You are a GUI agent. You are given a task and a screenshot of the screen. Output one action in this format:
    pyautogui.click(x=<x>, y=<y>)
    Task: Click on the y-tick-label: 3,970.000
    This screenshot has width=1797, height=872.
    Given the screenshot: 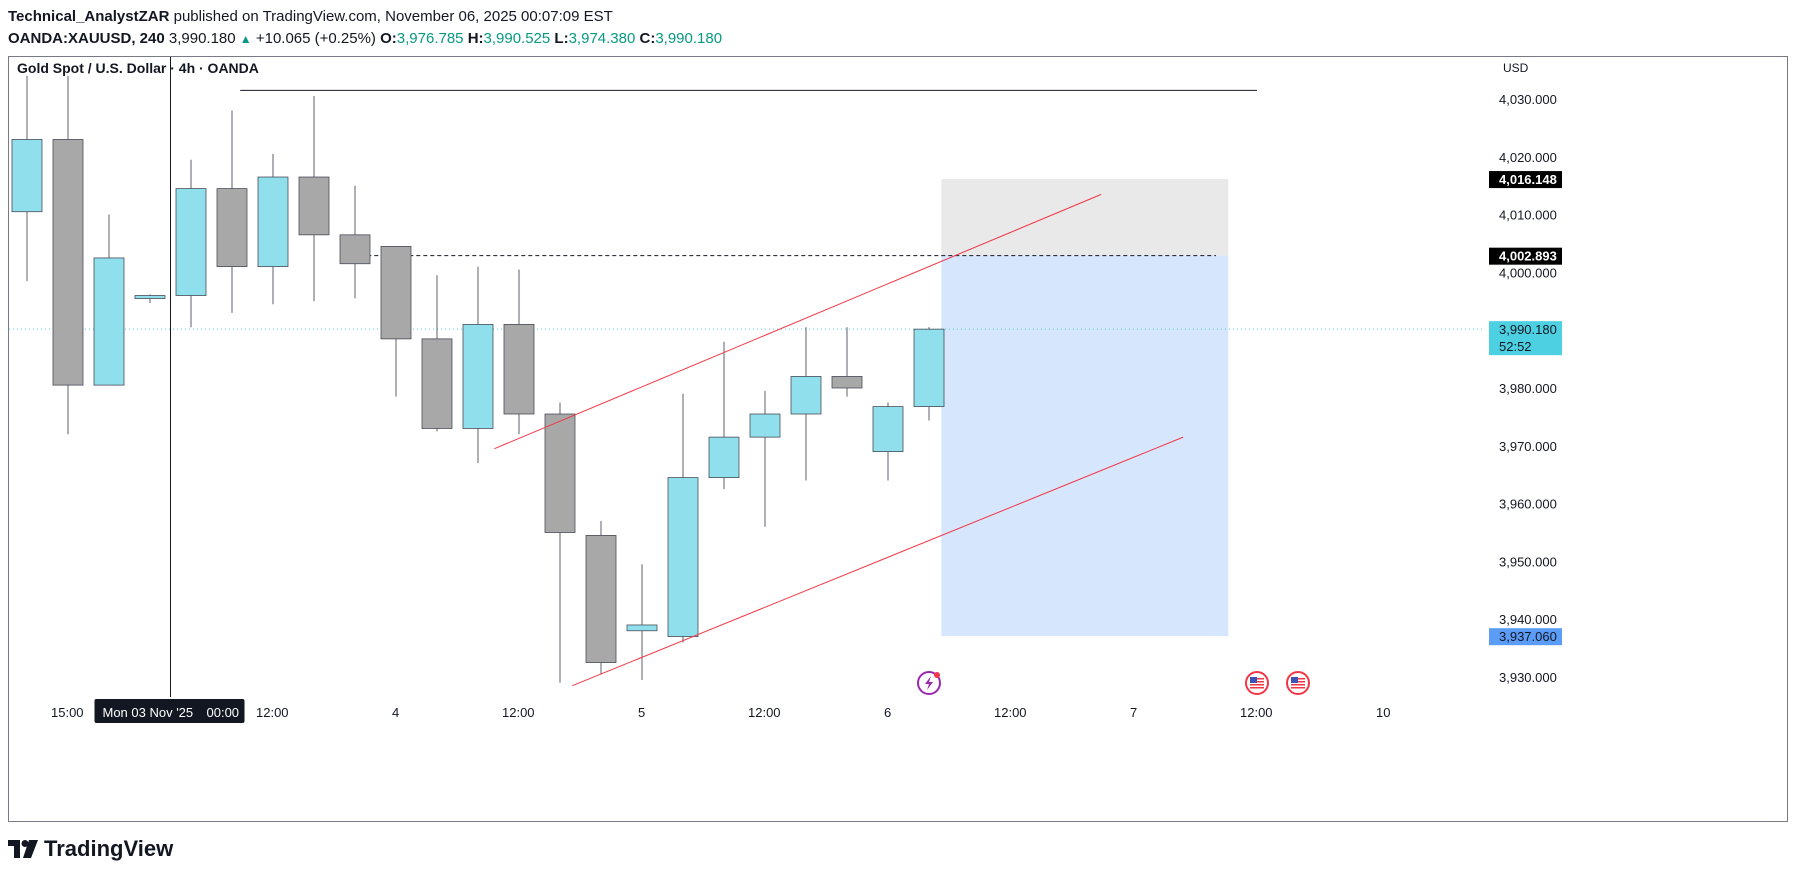 What is the action you would take?
    pyautogui.click(x=1528, y=446)
    